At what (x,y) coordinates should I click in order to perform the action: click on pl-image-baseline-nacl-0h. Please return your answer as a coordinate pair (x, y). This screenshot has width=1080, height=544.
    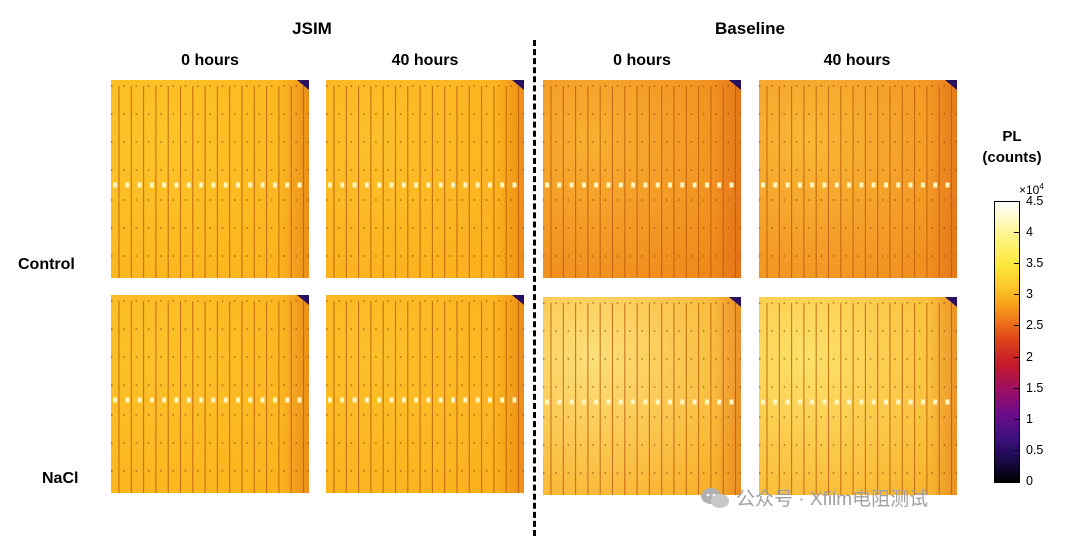
    Looking at the image, I should click on (642, 396).